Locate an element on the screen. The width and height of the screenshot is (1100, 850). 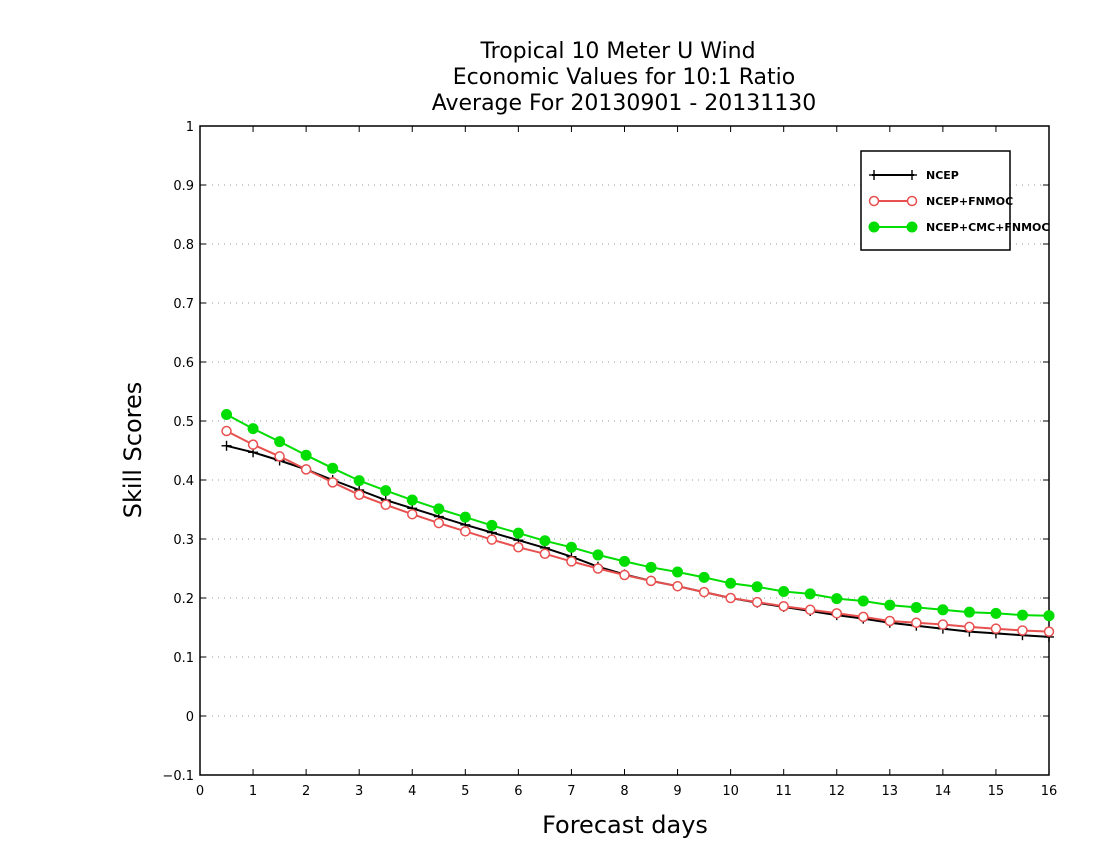
y-tick-label: 0.1 is located at coordinates (183, 658).